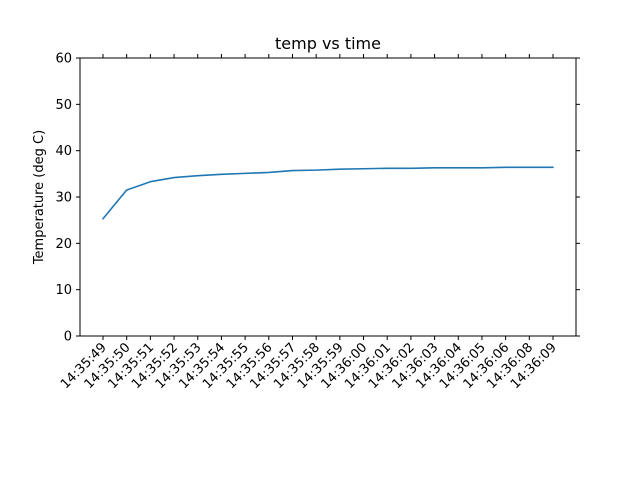 This screenshot has width=640, height=480. I want to click on y-tick-label: 20, so click(63, 244).